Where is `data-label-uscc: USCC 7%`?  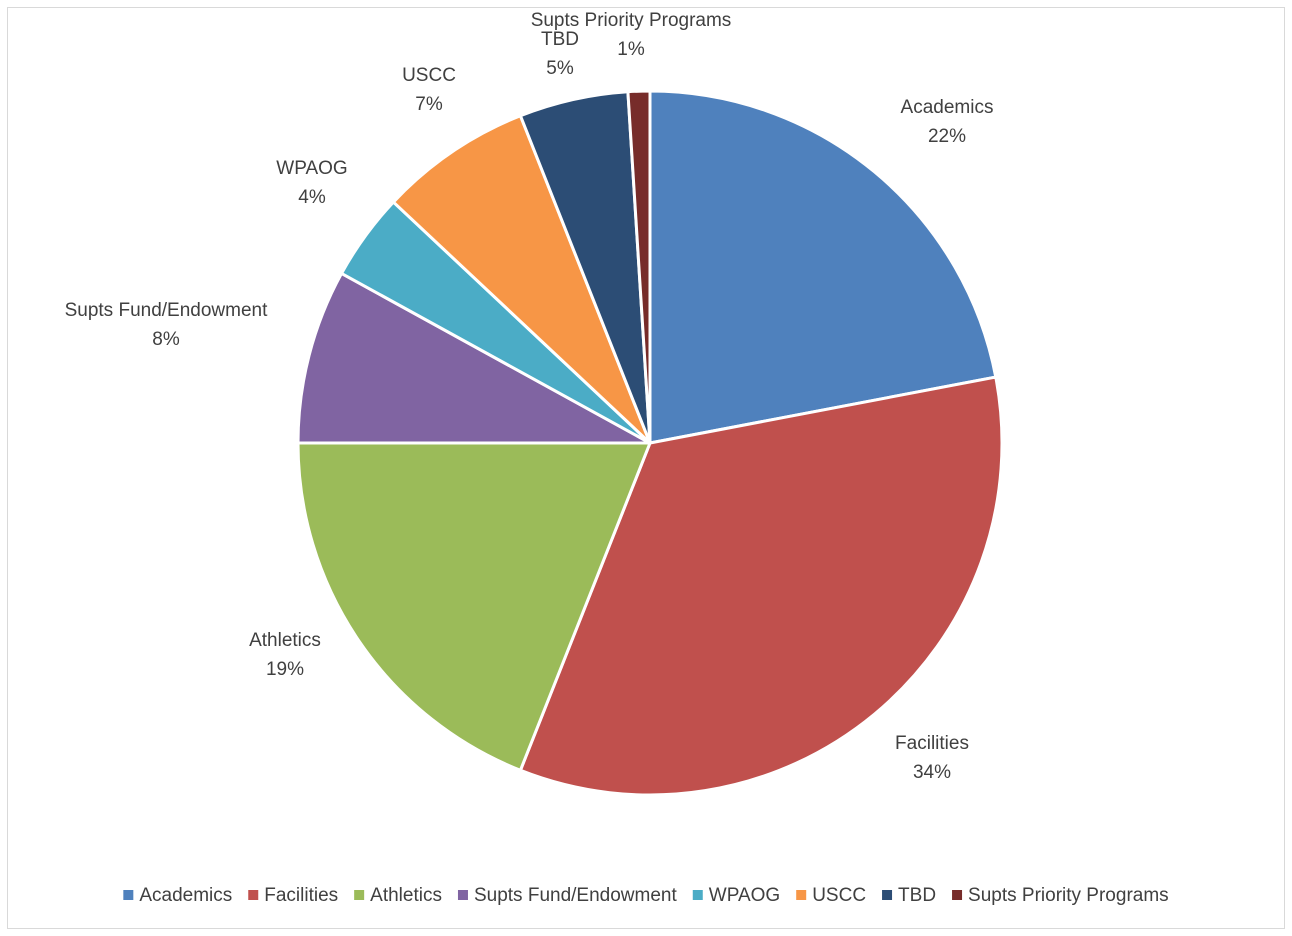 data-label-uscc: USCC 7% is located at coordinates (429, 90).